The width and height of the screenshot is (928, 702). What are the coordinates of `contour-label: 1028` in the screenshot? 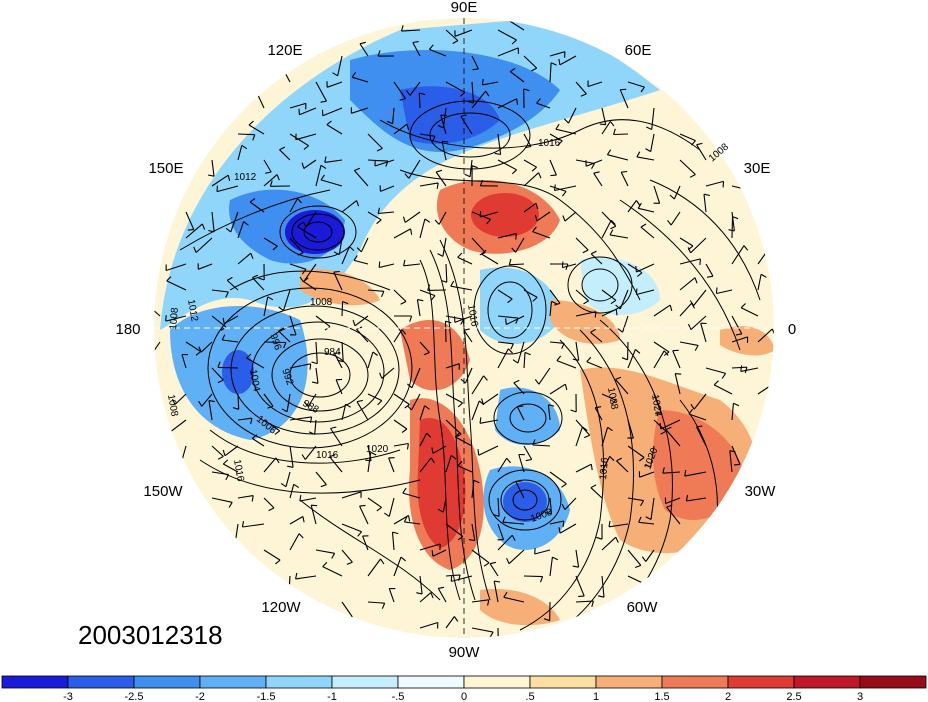 It's located at (612, 399).